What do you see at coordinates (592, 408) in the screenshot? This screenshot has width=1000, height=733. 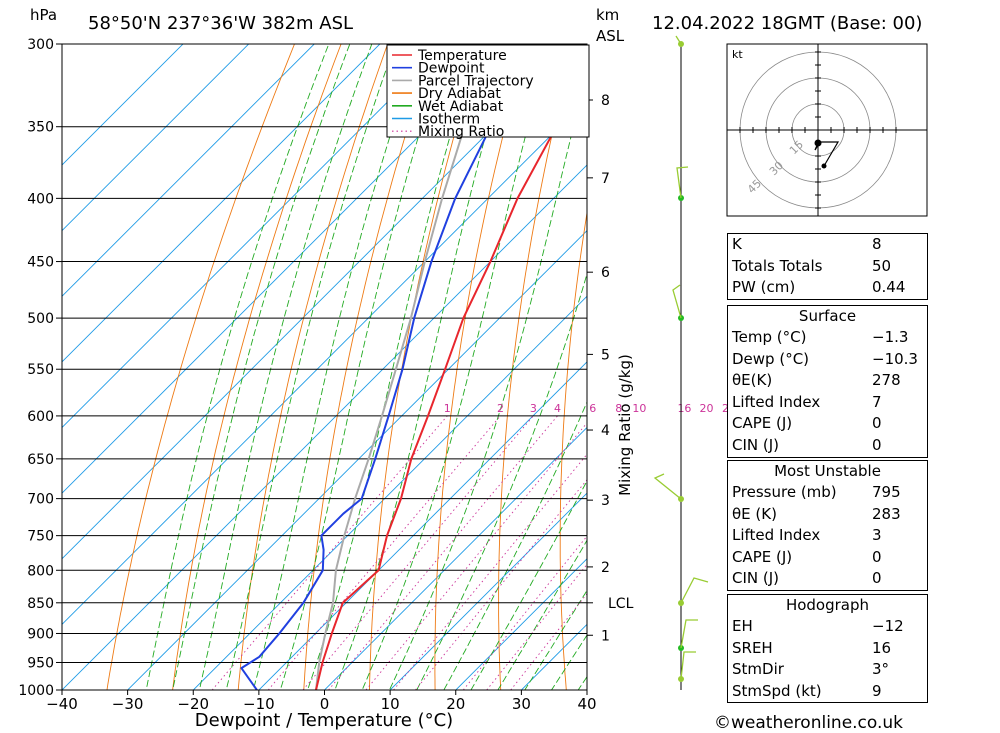 I see `mixing-ratio-label: 6` at bounding box center [592, 408].